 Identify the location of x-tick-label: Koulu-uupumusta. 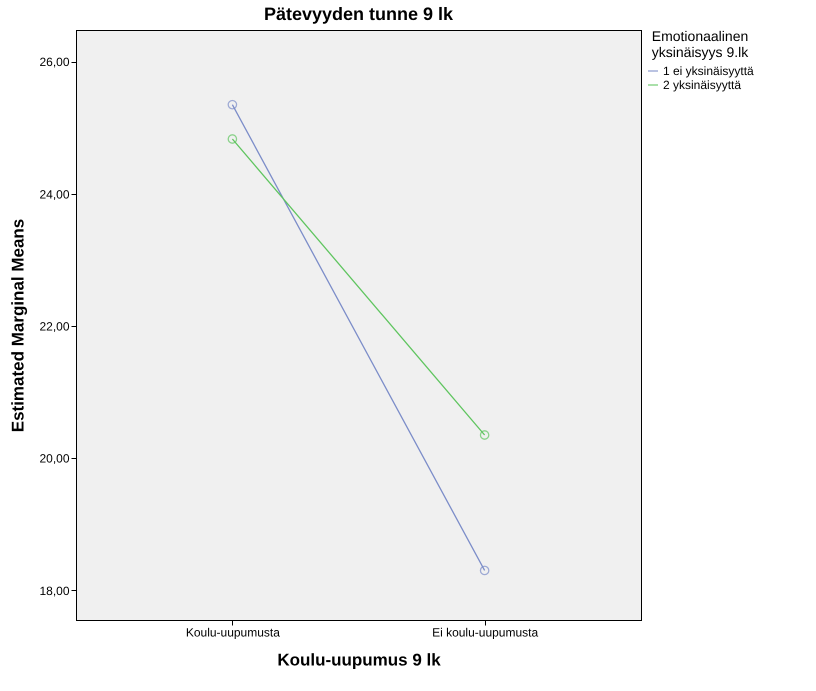
(233, 633).